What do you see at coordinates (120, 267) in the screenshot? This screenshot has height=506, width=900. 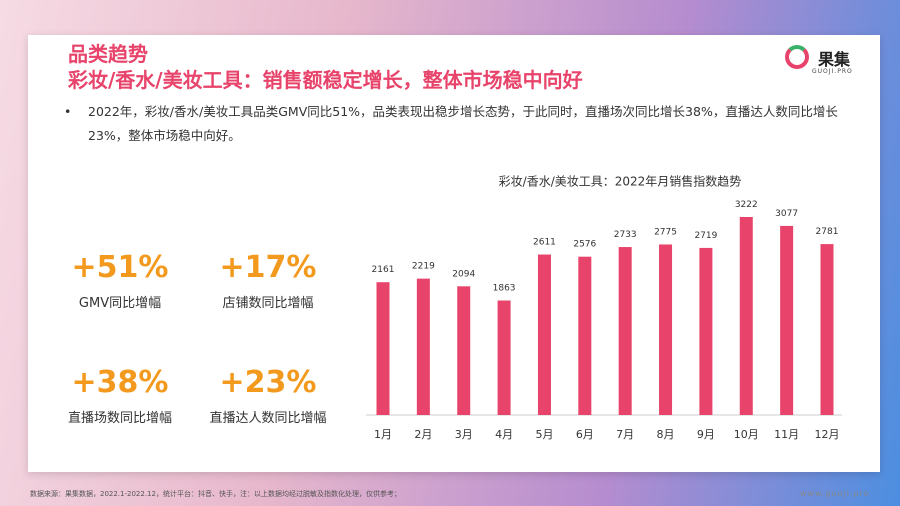 I see `stat-value: +51%` at bounding box center [120, 267].